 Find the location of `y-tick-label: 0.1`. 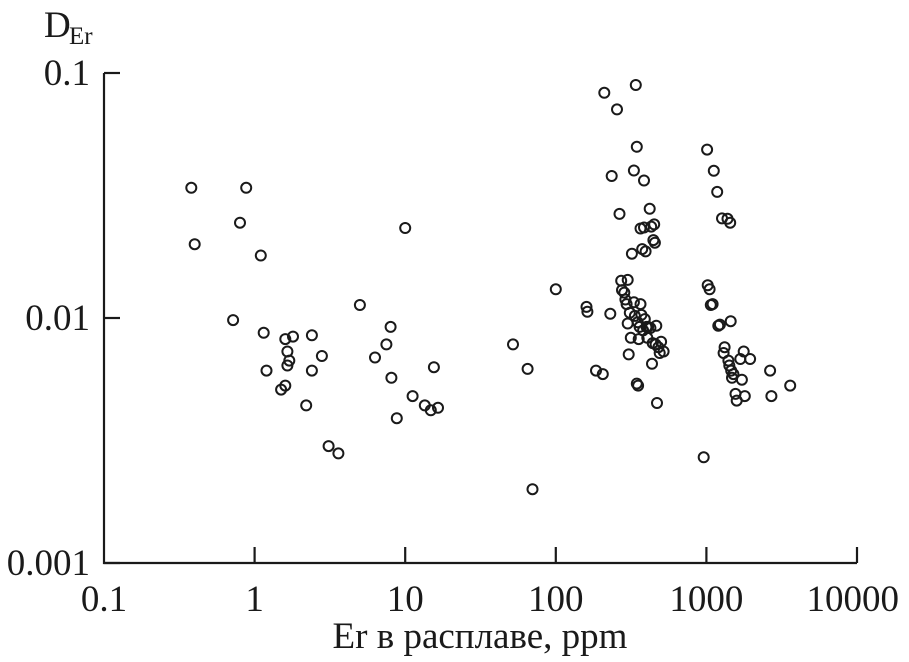

y-tick-label: 0.1 is located at coordinates (67, 73).